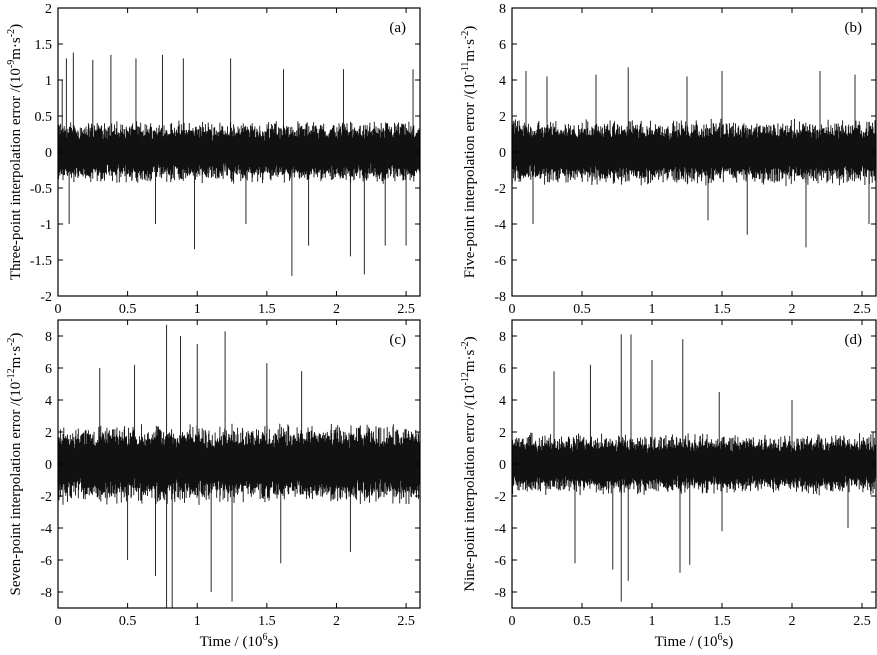  I want to click on y-tick-label: -0.5, so click(41, 189).